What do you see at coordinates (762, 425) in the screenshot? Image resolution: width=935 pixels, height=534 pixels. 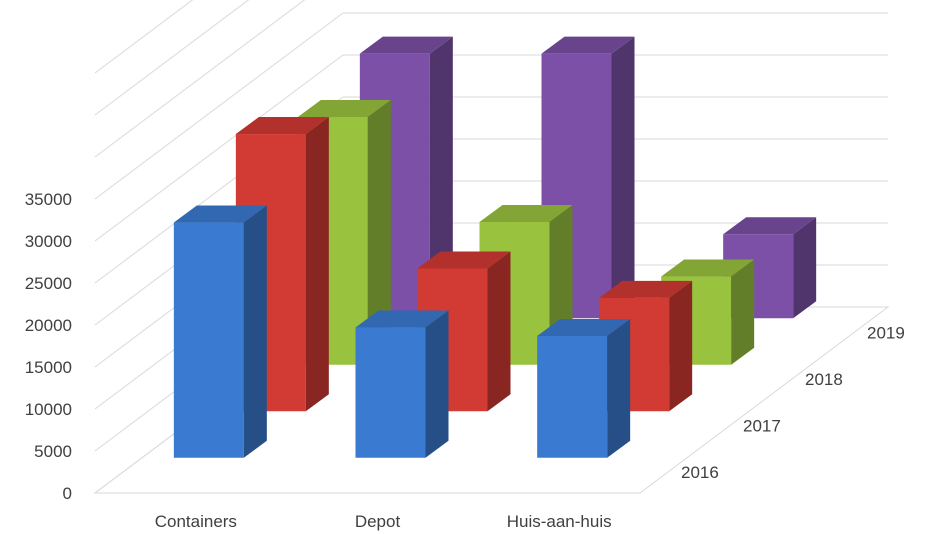 I see `series-label-2017: 2017` at bounding box center [762, 425].